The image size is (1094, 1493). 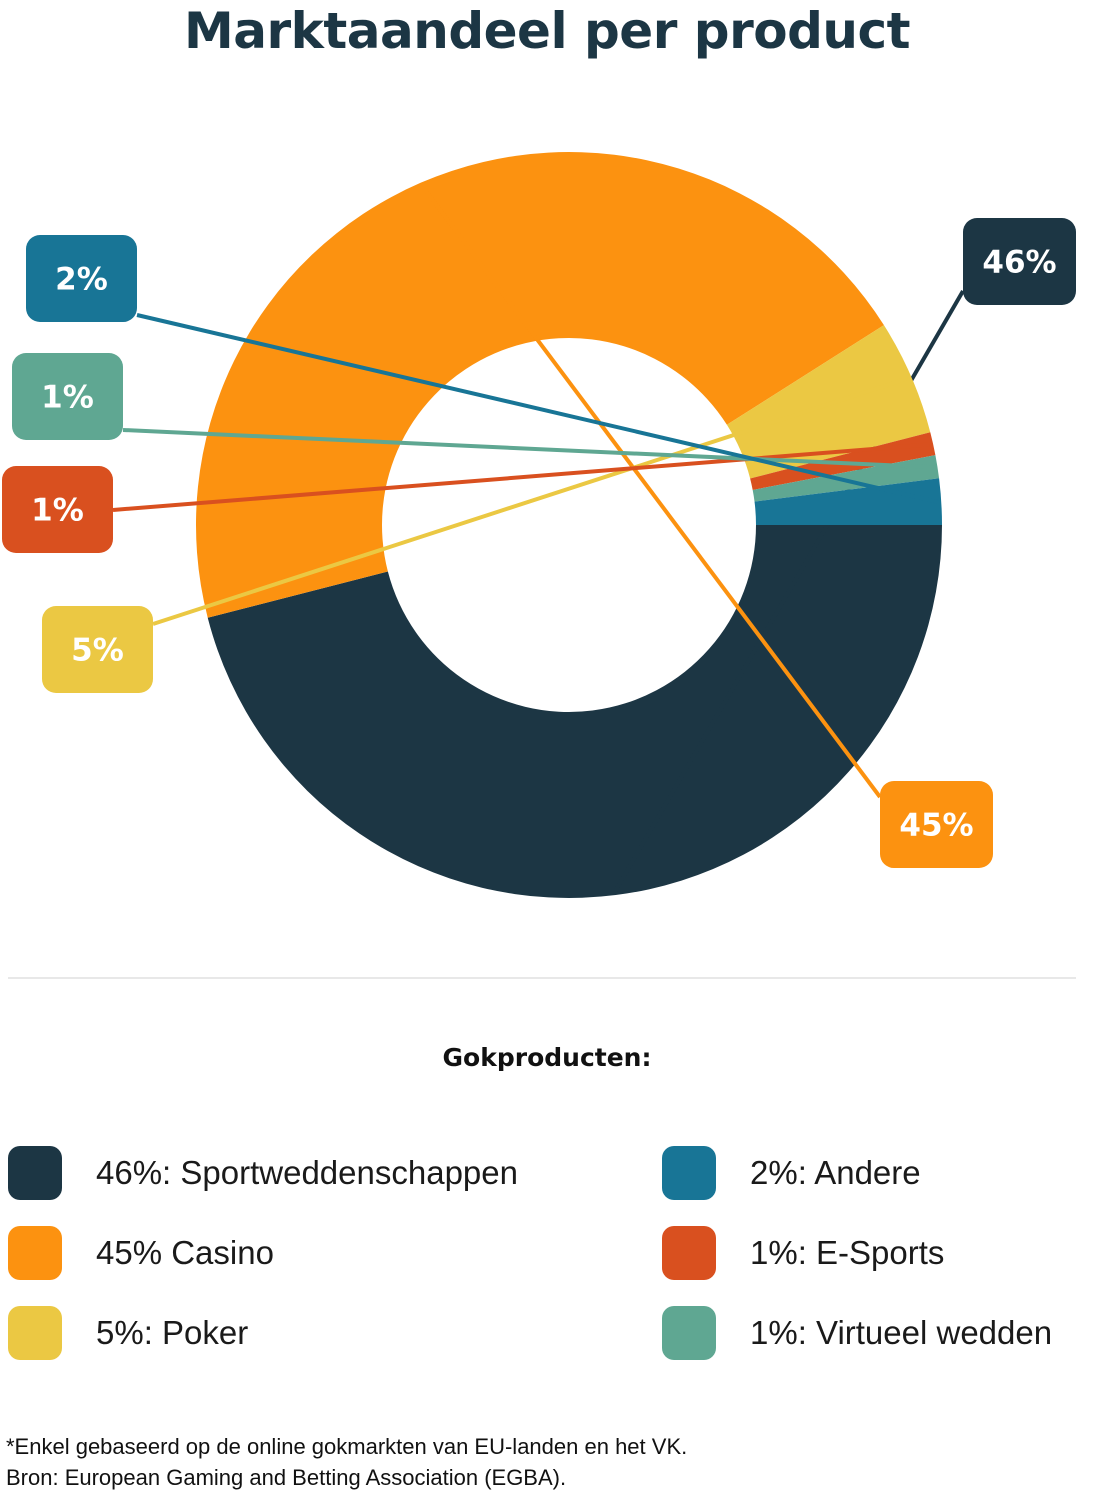 I want to click on data-label: 2%, so click(x=81, y=280).